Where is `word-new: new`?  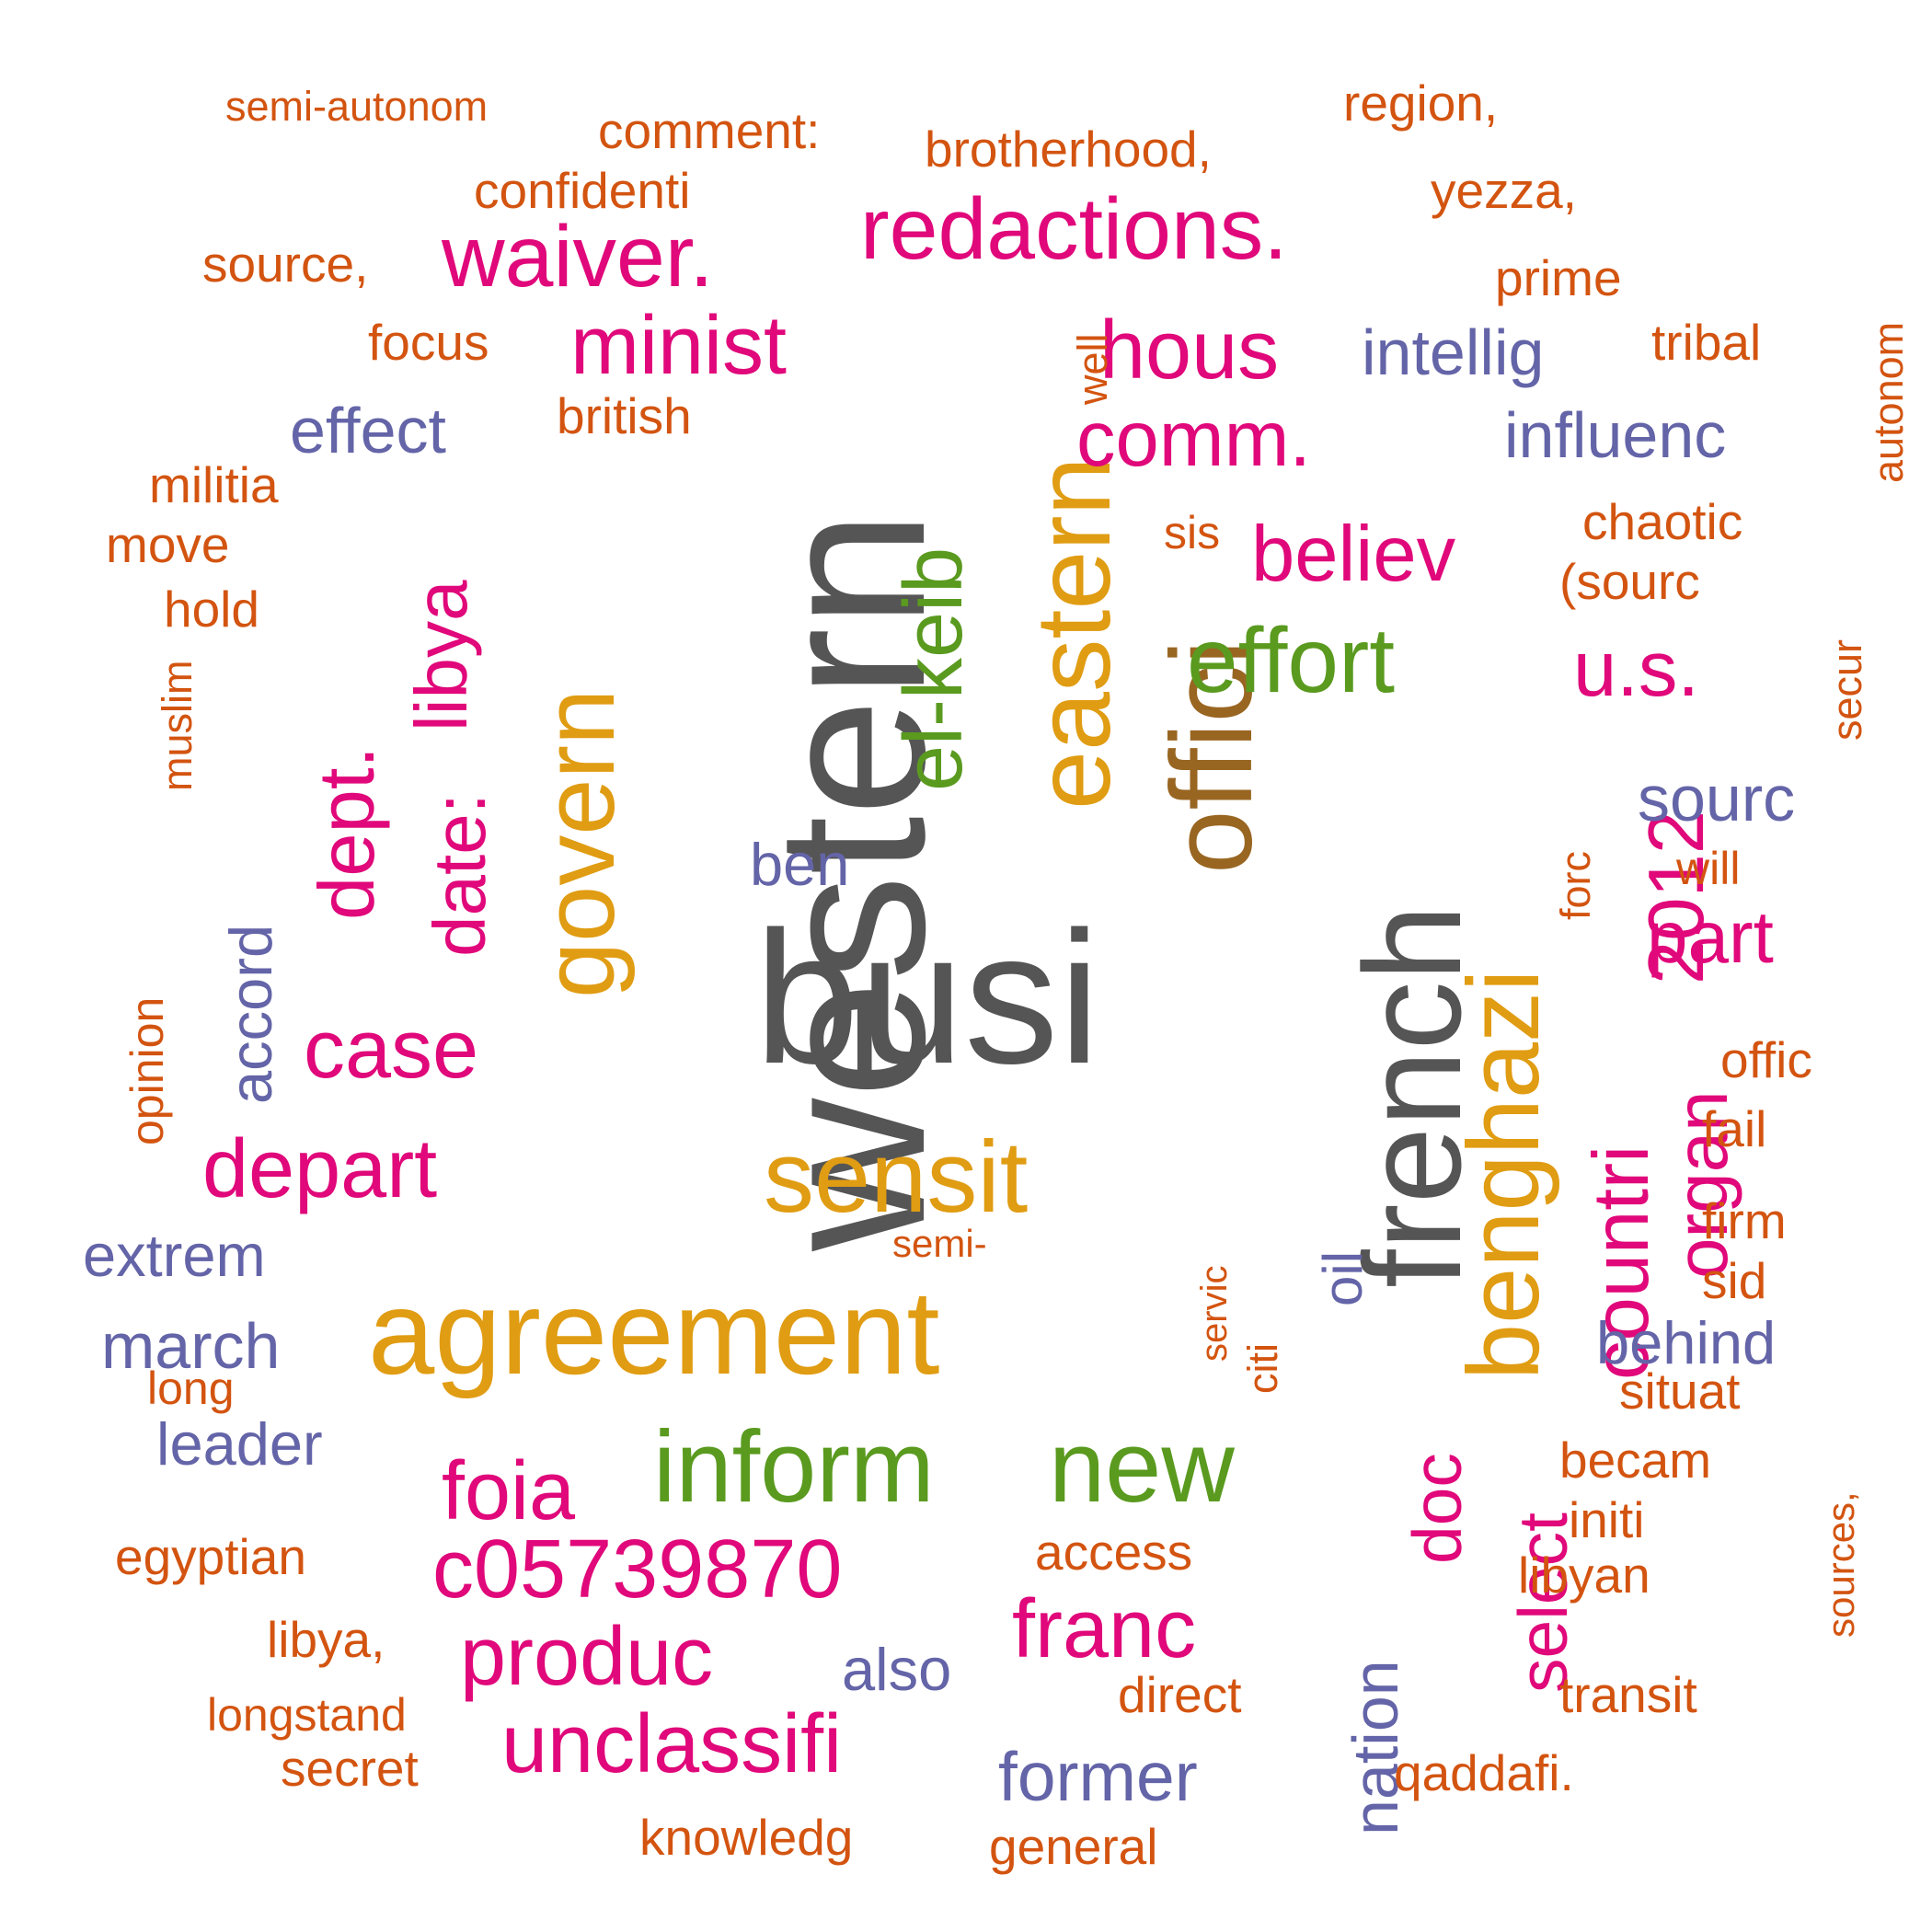 word-new: new is located at coordinates (1142, 1466).